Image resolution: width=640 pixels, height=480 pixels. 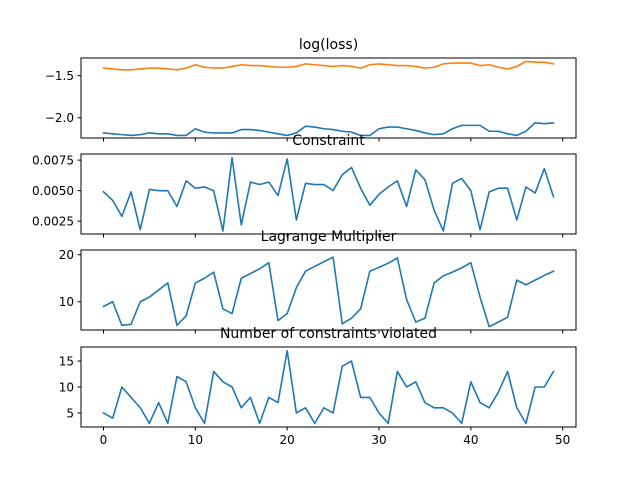 I want to click on constraint-y-tick-label: 0.0025, so click(x=53, y=221).